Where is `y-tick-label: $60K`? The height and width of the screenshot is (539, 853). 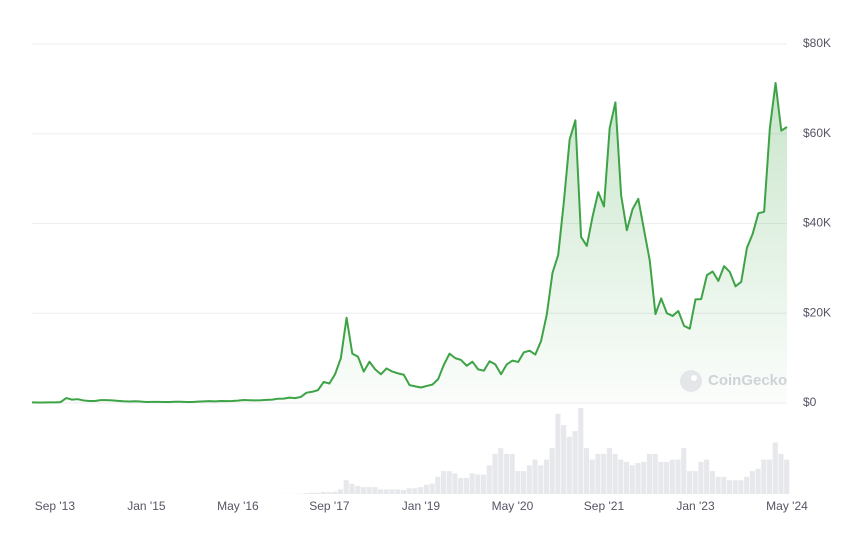 y-tick-label: $60K is located at coordinates (817, 133).